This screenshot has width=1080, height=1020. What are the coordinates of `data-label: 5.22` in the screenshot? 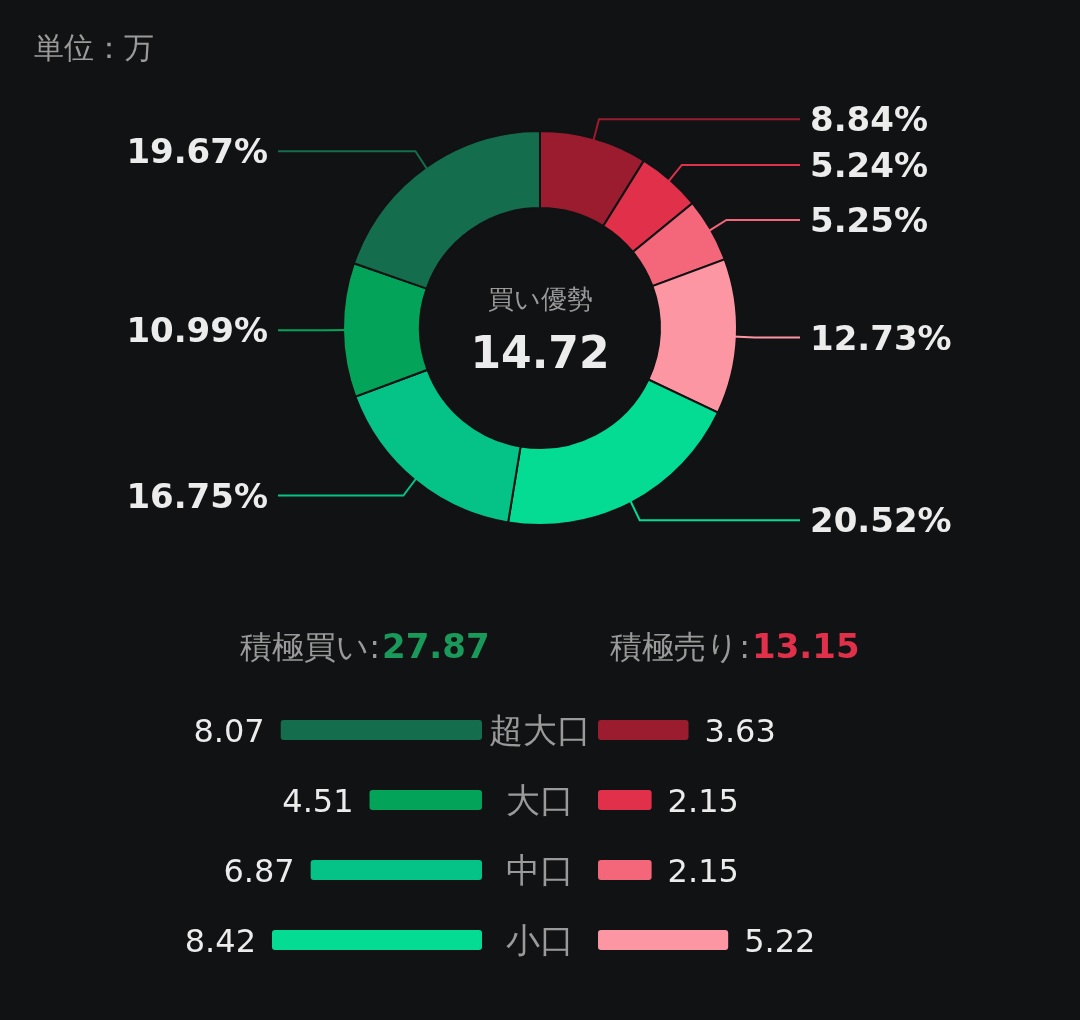 It's located at (780, 941).